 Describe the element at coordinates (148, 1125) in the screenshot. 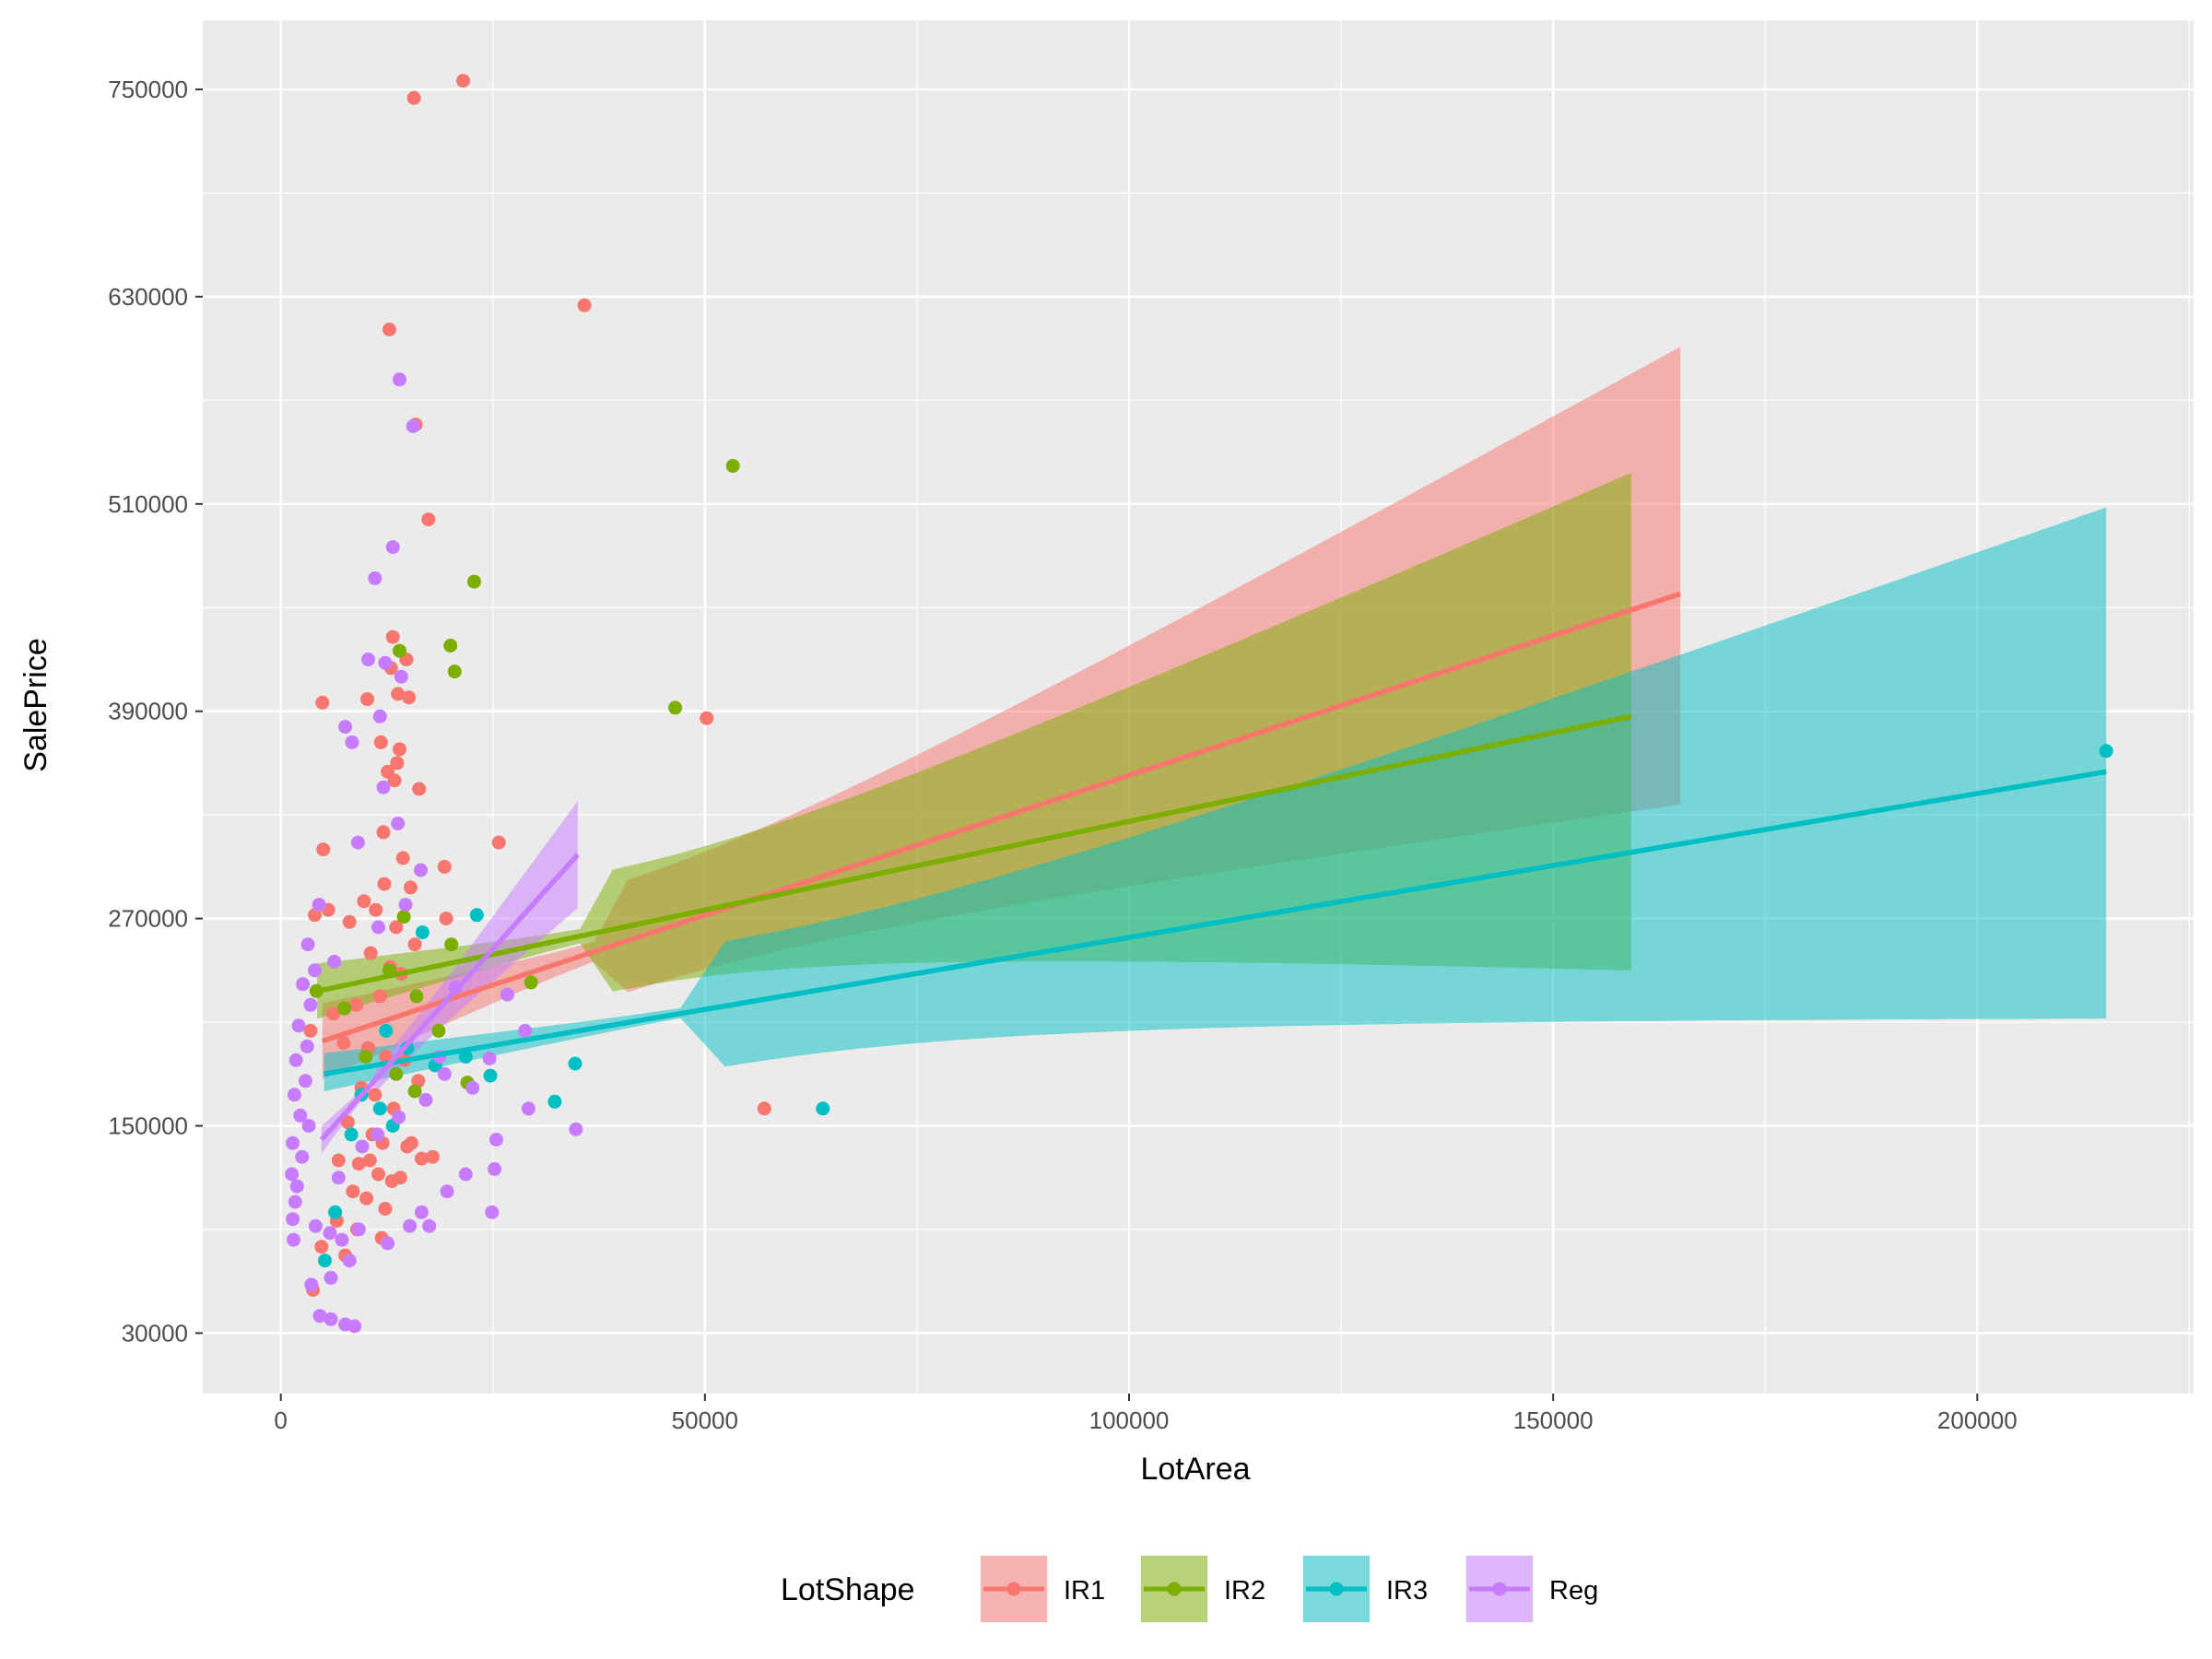

I see `y-tick-label: 150000` at that location.